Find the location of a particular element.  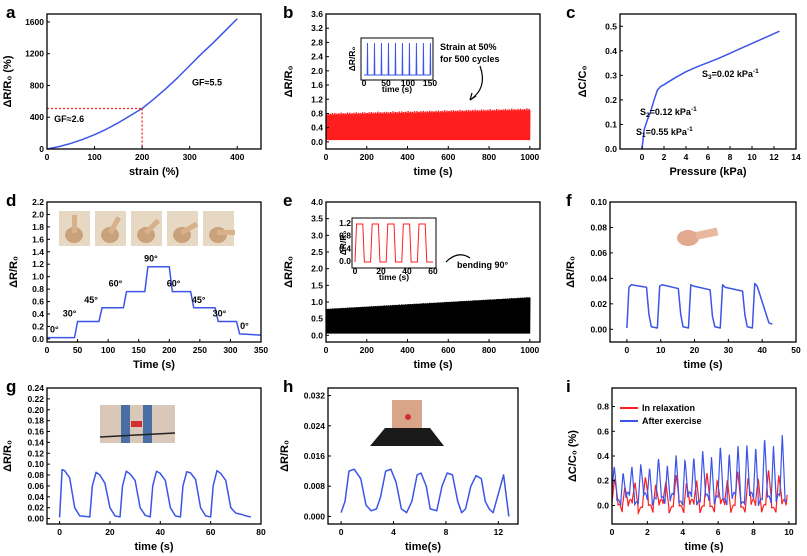

panel-label: i is located at coordinates (568, 386).